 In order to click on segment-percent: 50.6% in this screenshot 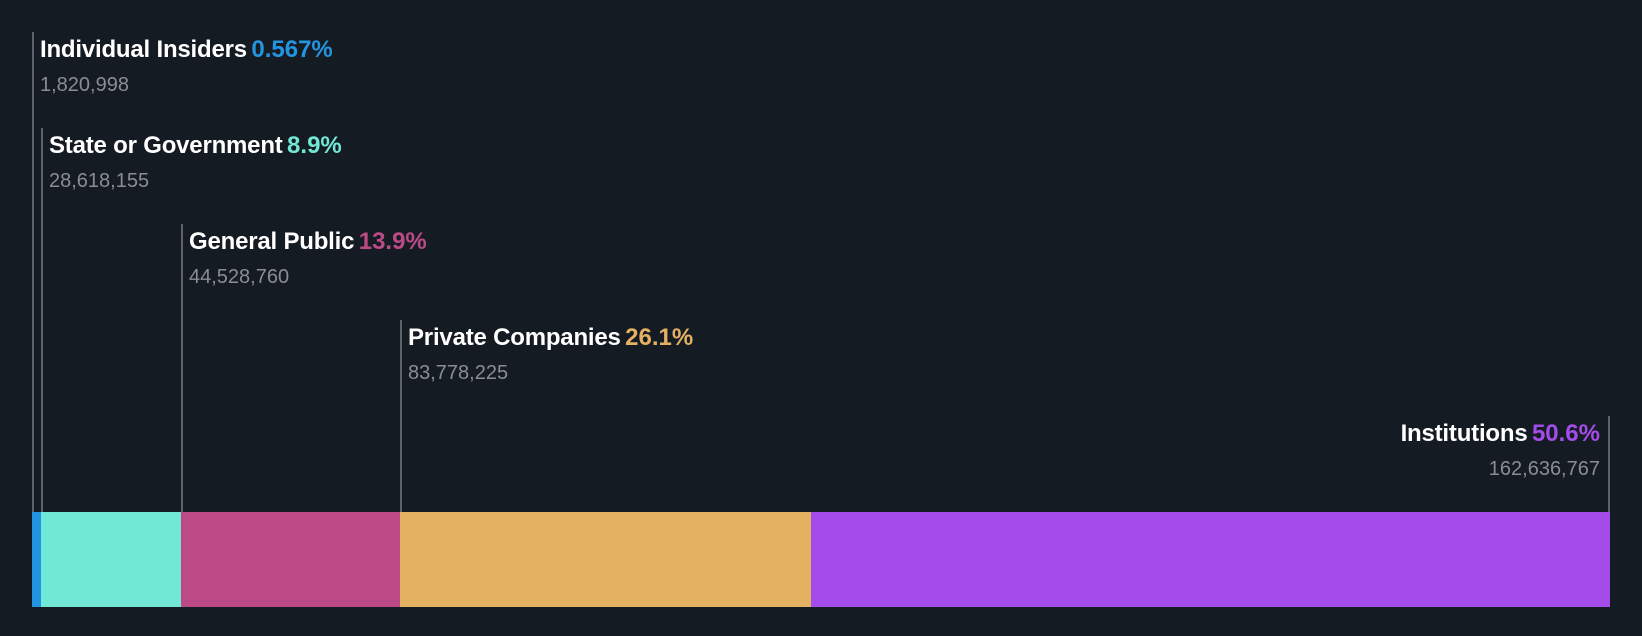, I will do `click(1565, 433)`.